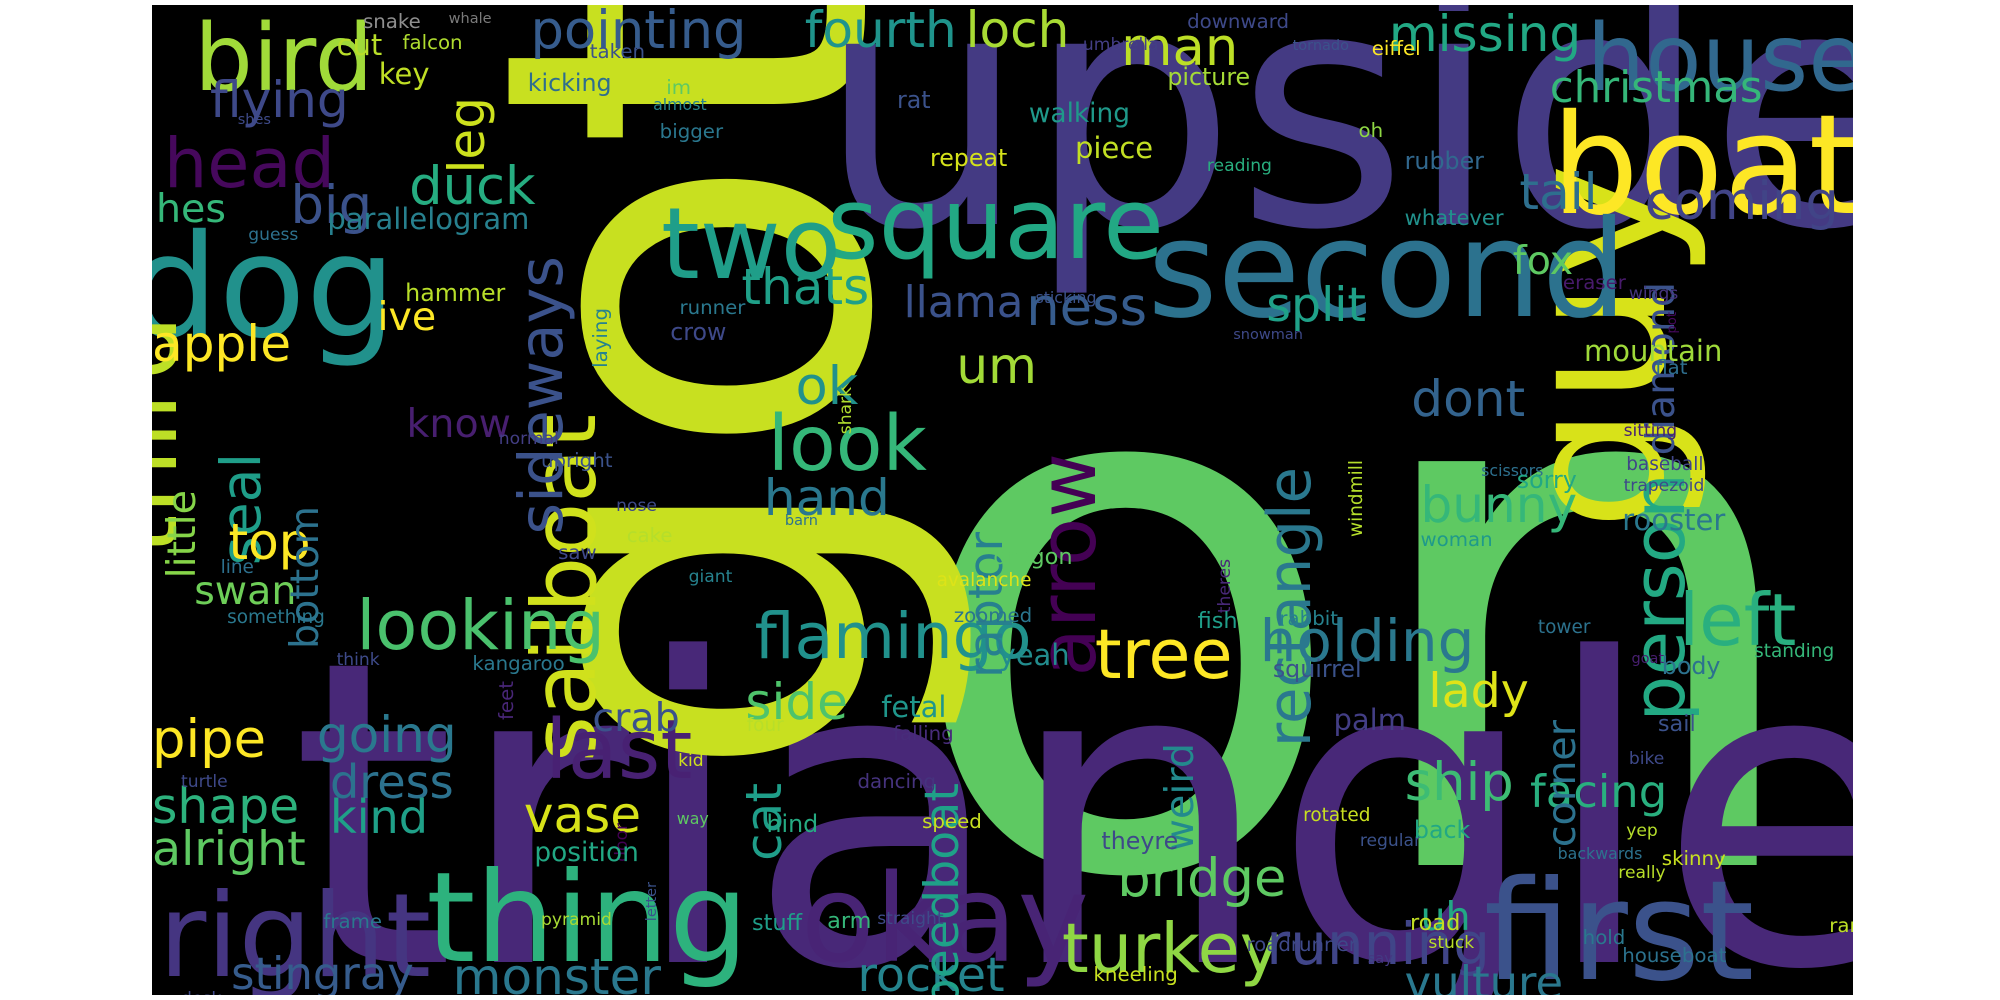 The image size is (2000, 1000). I want to click on word-saw: saw, so click(577, 552).